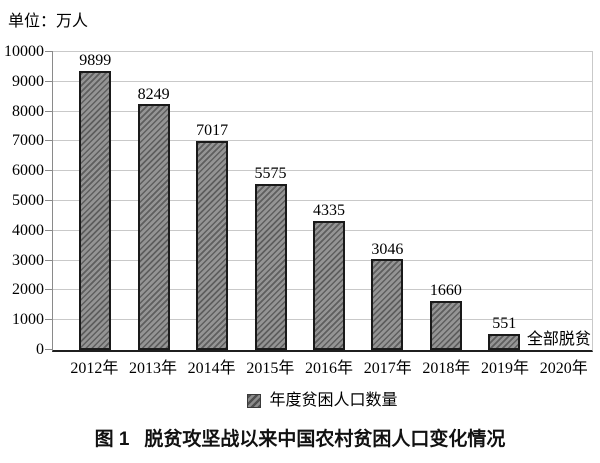 The width and height of the screenshot is (600, 463). I want to click on legend: 年度贫困人口数量, so click(322, 401).